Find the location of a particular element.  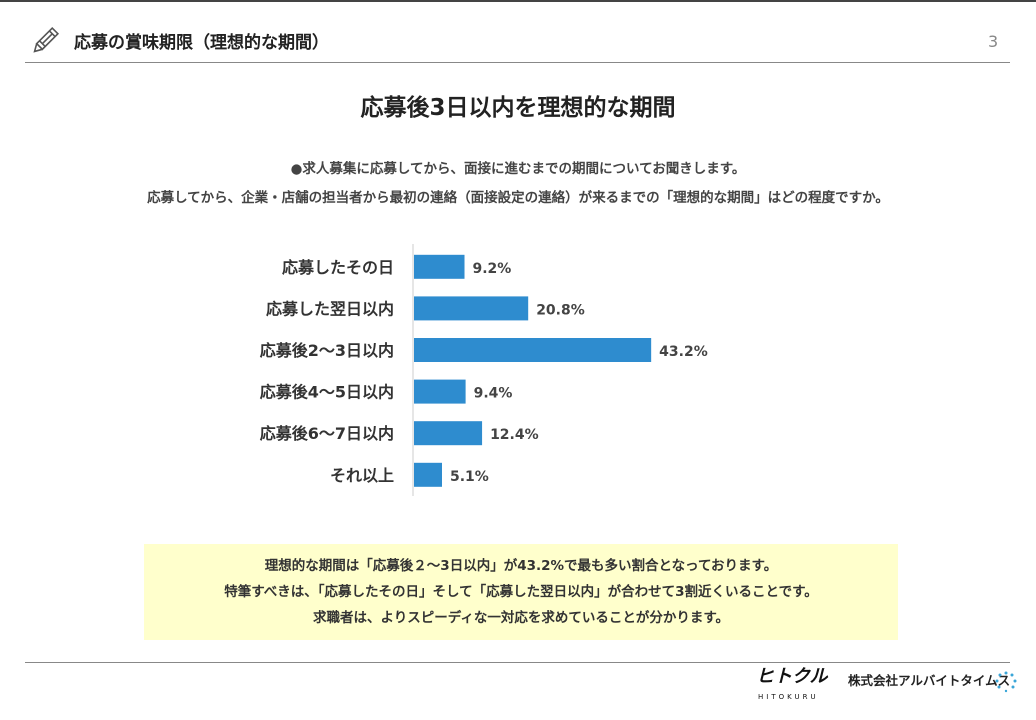

data-label: 5.1% is located at coordinates (469, 477).